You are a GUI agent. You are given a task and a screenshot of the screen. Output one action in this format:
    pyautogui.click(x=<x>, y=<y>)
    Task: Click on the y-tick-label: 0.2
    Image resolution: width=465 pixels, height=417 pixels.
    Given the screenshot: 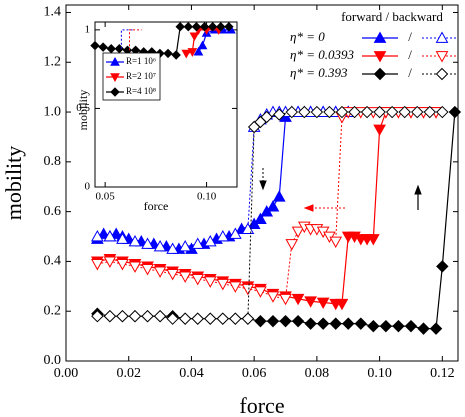 What is the action you would take?
    pyautogui.click(x=53, y=310)
    